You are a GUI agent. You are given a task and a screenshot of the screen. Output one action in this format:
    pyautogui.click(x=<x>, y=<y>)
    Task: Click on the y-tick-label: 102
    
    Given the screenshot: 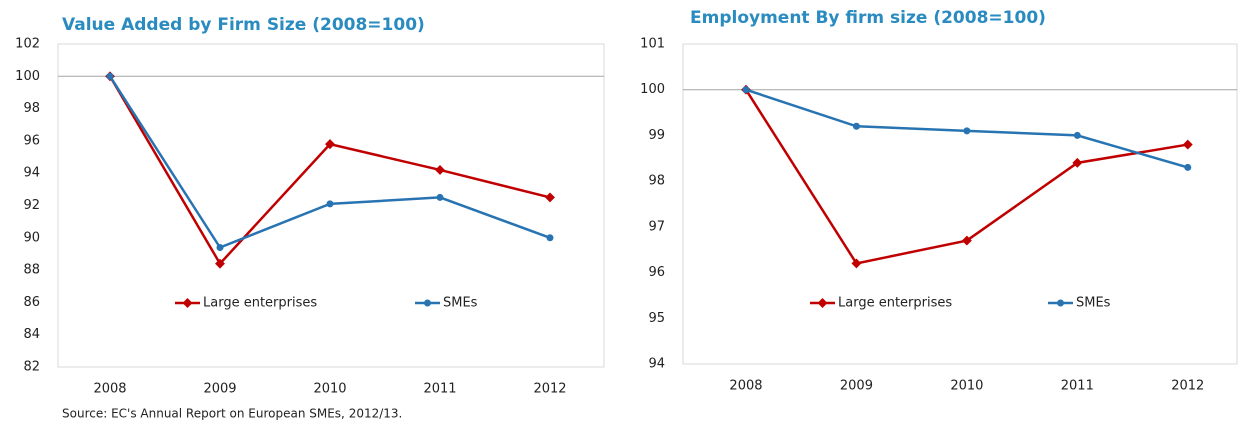 What is the action you would take?
    pyautogui.click(x=27, y=44)
    